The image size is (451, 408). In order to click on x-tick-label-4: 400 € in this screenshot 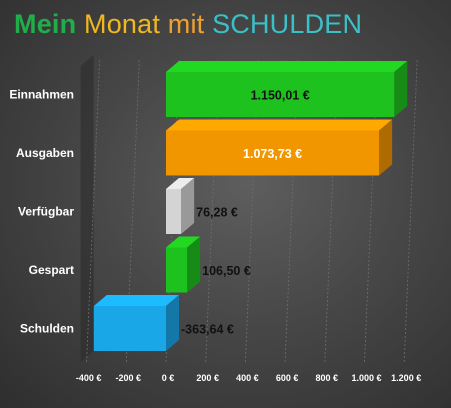, I will do `click(247, 378)`.